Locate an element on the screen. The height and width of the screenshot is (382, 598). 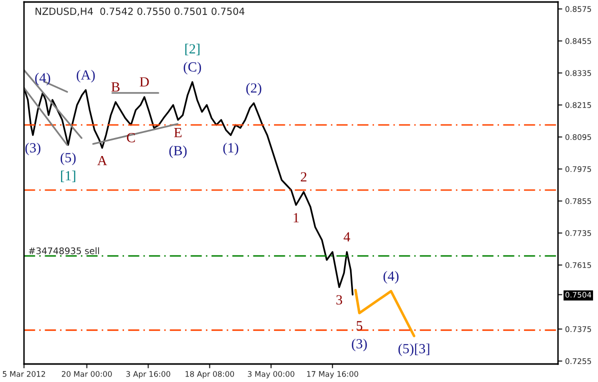
annotation: (5)[3] is located at coordinates (414, 350).